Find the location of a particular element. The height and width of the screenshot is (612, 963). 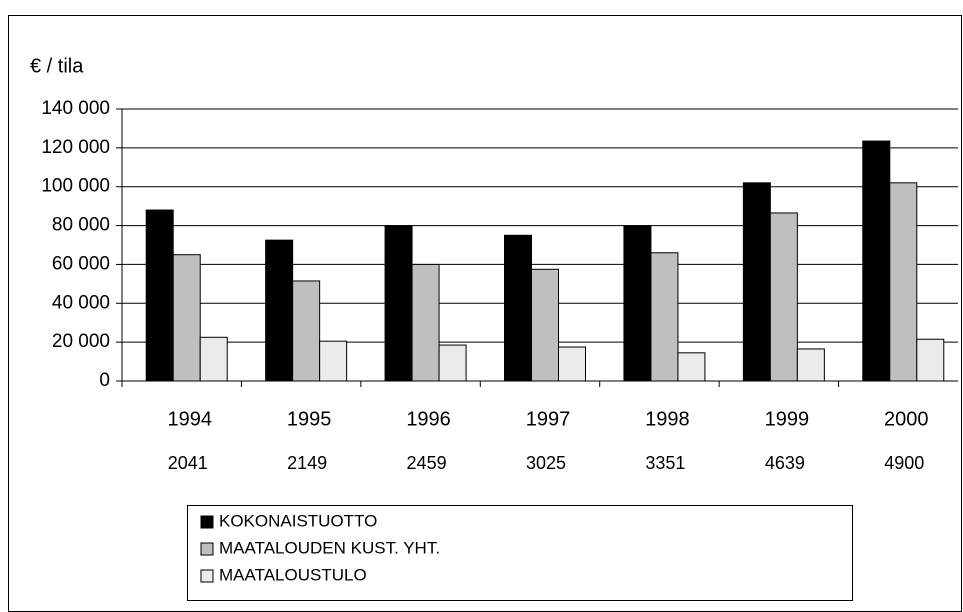

y-tick-label: 80 000 is located at coordinates (81, 225).